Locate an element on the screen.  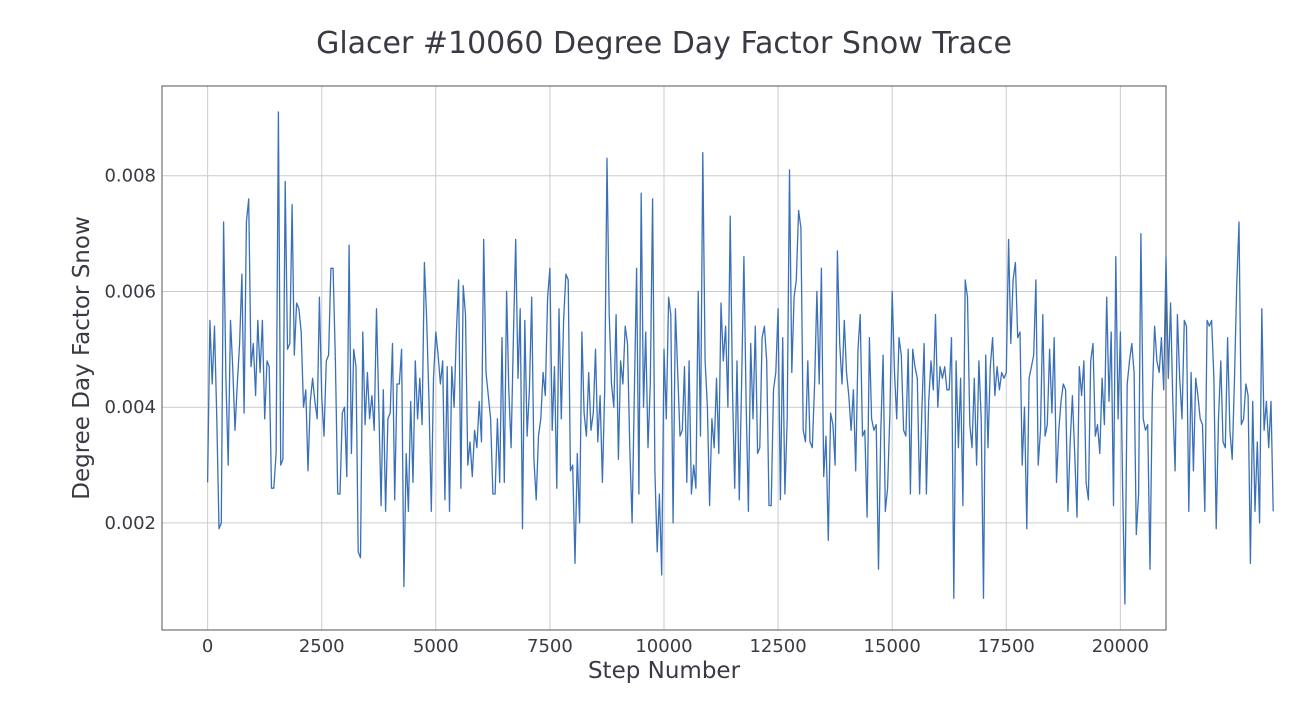
x-tick-label: 12500 is located at coordinates (777, 646).